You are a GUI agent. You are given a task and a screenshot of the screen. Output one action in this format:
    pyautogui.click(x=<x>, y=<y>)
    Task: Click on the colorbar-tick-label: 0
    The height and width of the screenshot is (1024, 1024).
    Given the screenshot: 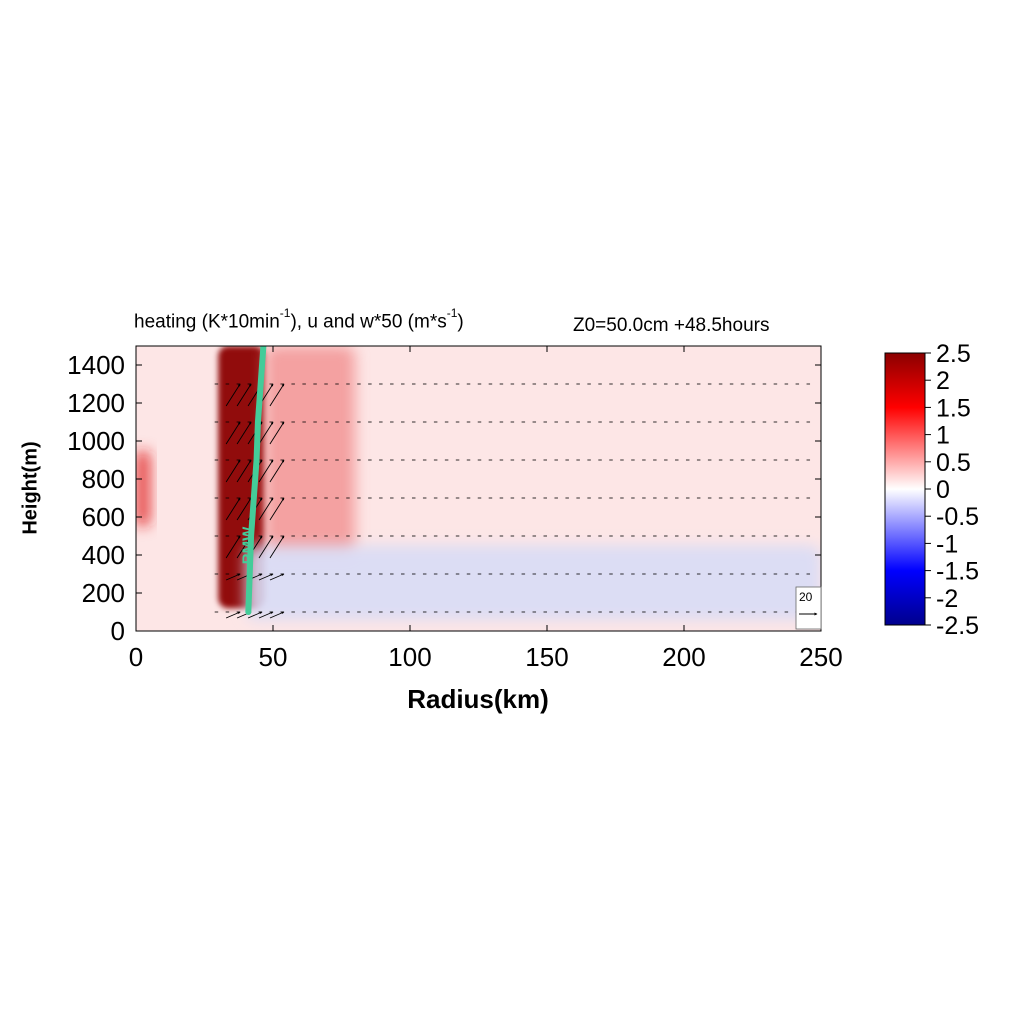 What is the action you would take?
    pyautogui.click(x=943, y=490)
    